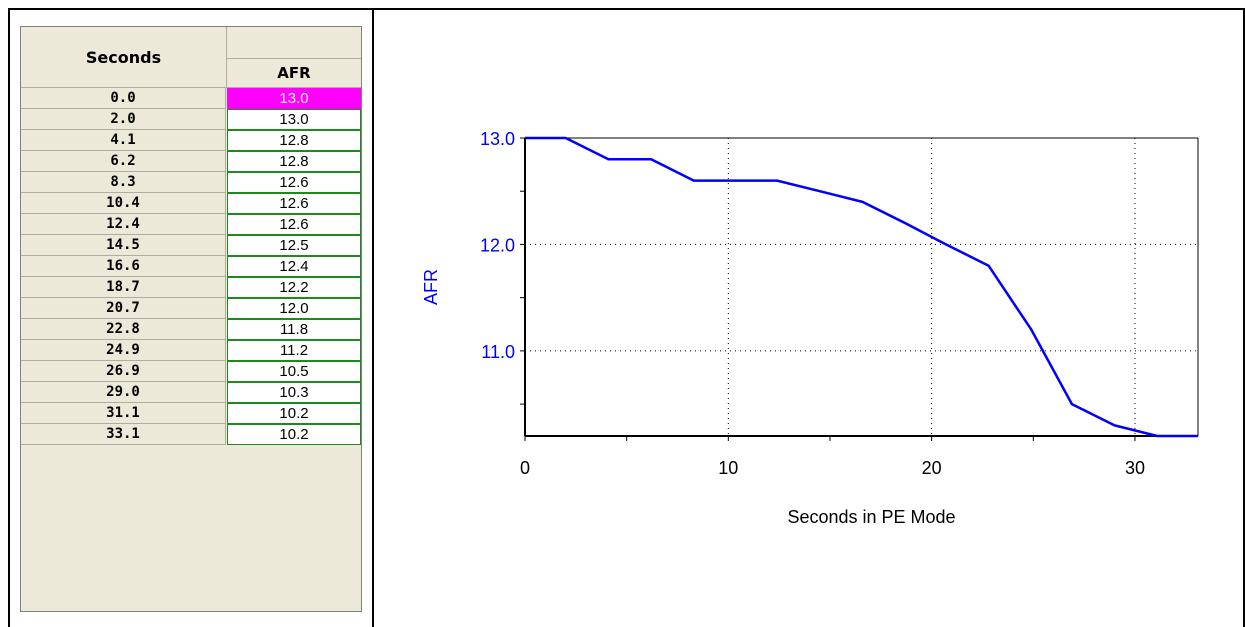 The width and height of the screenshot is (1245, 627). I want to click on seconds-cell: 24.9, so click(123, 350).